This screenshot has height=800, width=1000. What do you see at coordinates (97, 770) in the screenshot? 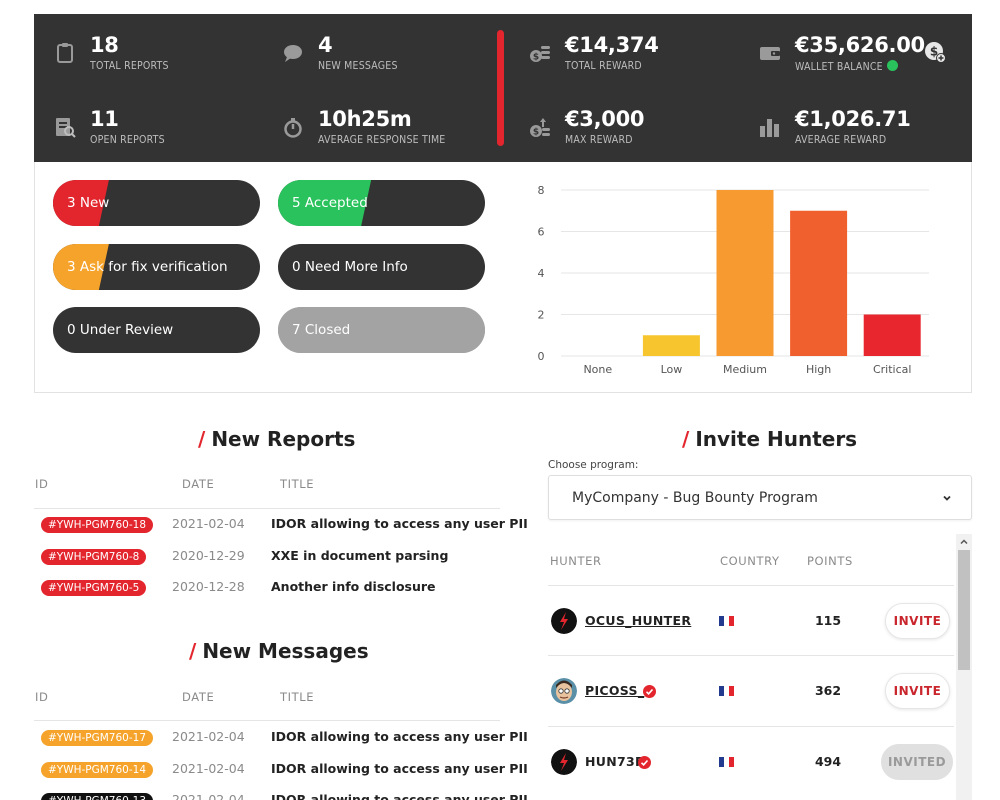
I see `report-id-badge: #YWH-PGM760-14` at bounding box center [97, 770].